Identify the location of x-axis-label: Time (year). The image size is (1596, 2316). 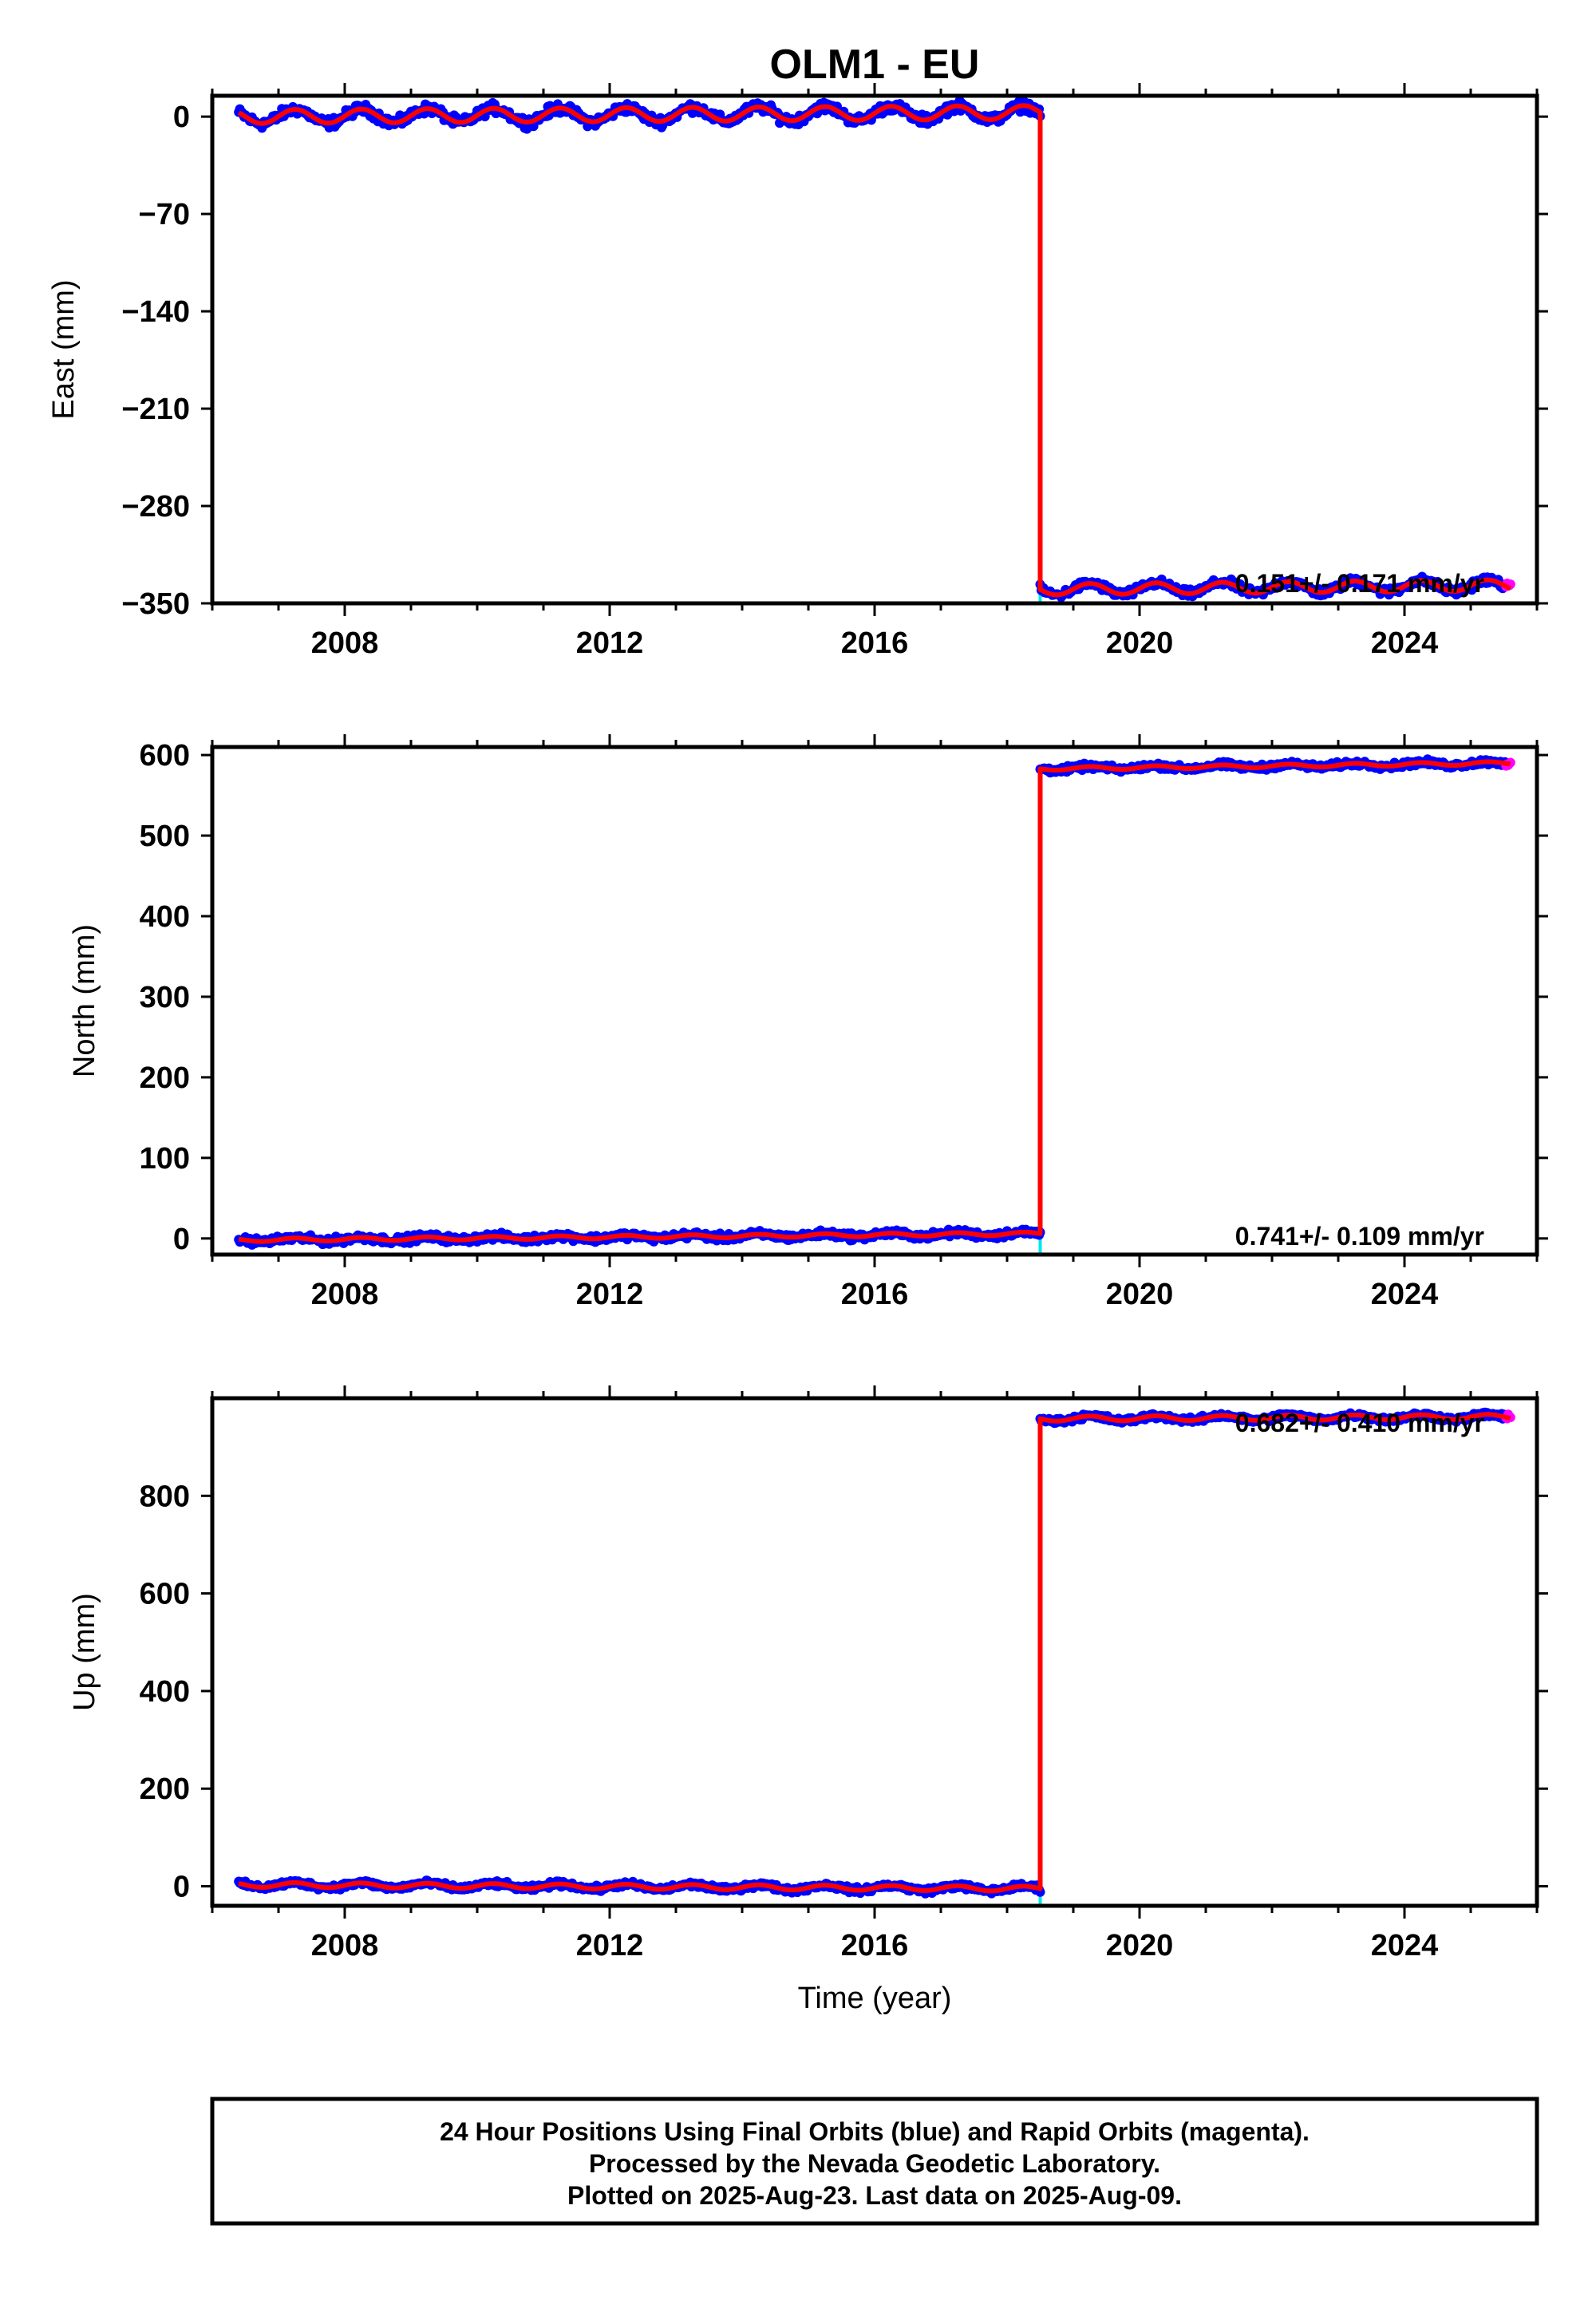
(875, 1998).